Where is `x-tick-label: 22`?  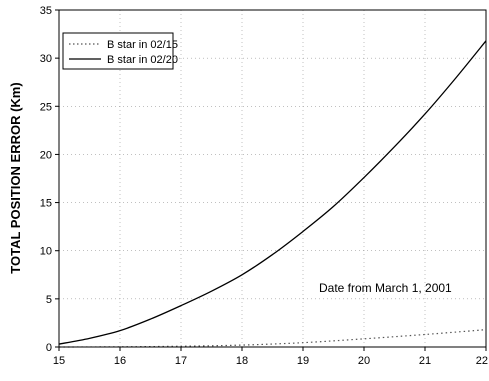 x-tick-label: 22 is located at coordinates (482, 361).